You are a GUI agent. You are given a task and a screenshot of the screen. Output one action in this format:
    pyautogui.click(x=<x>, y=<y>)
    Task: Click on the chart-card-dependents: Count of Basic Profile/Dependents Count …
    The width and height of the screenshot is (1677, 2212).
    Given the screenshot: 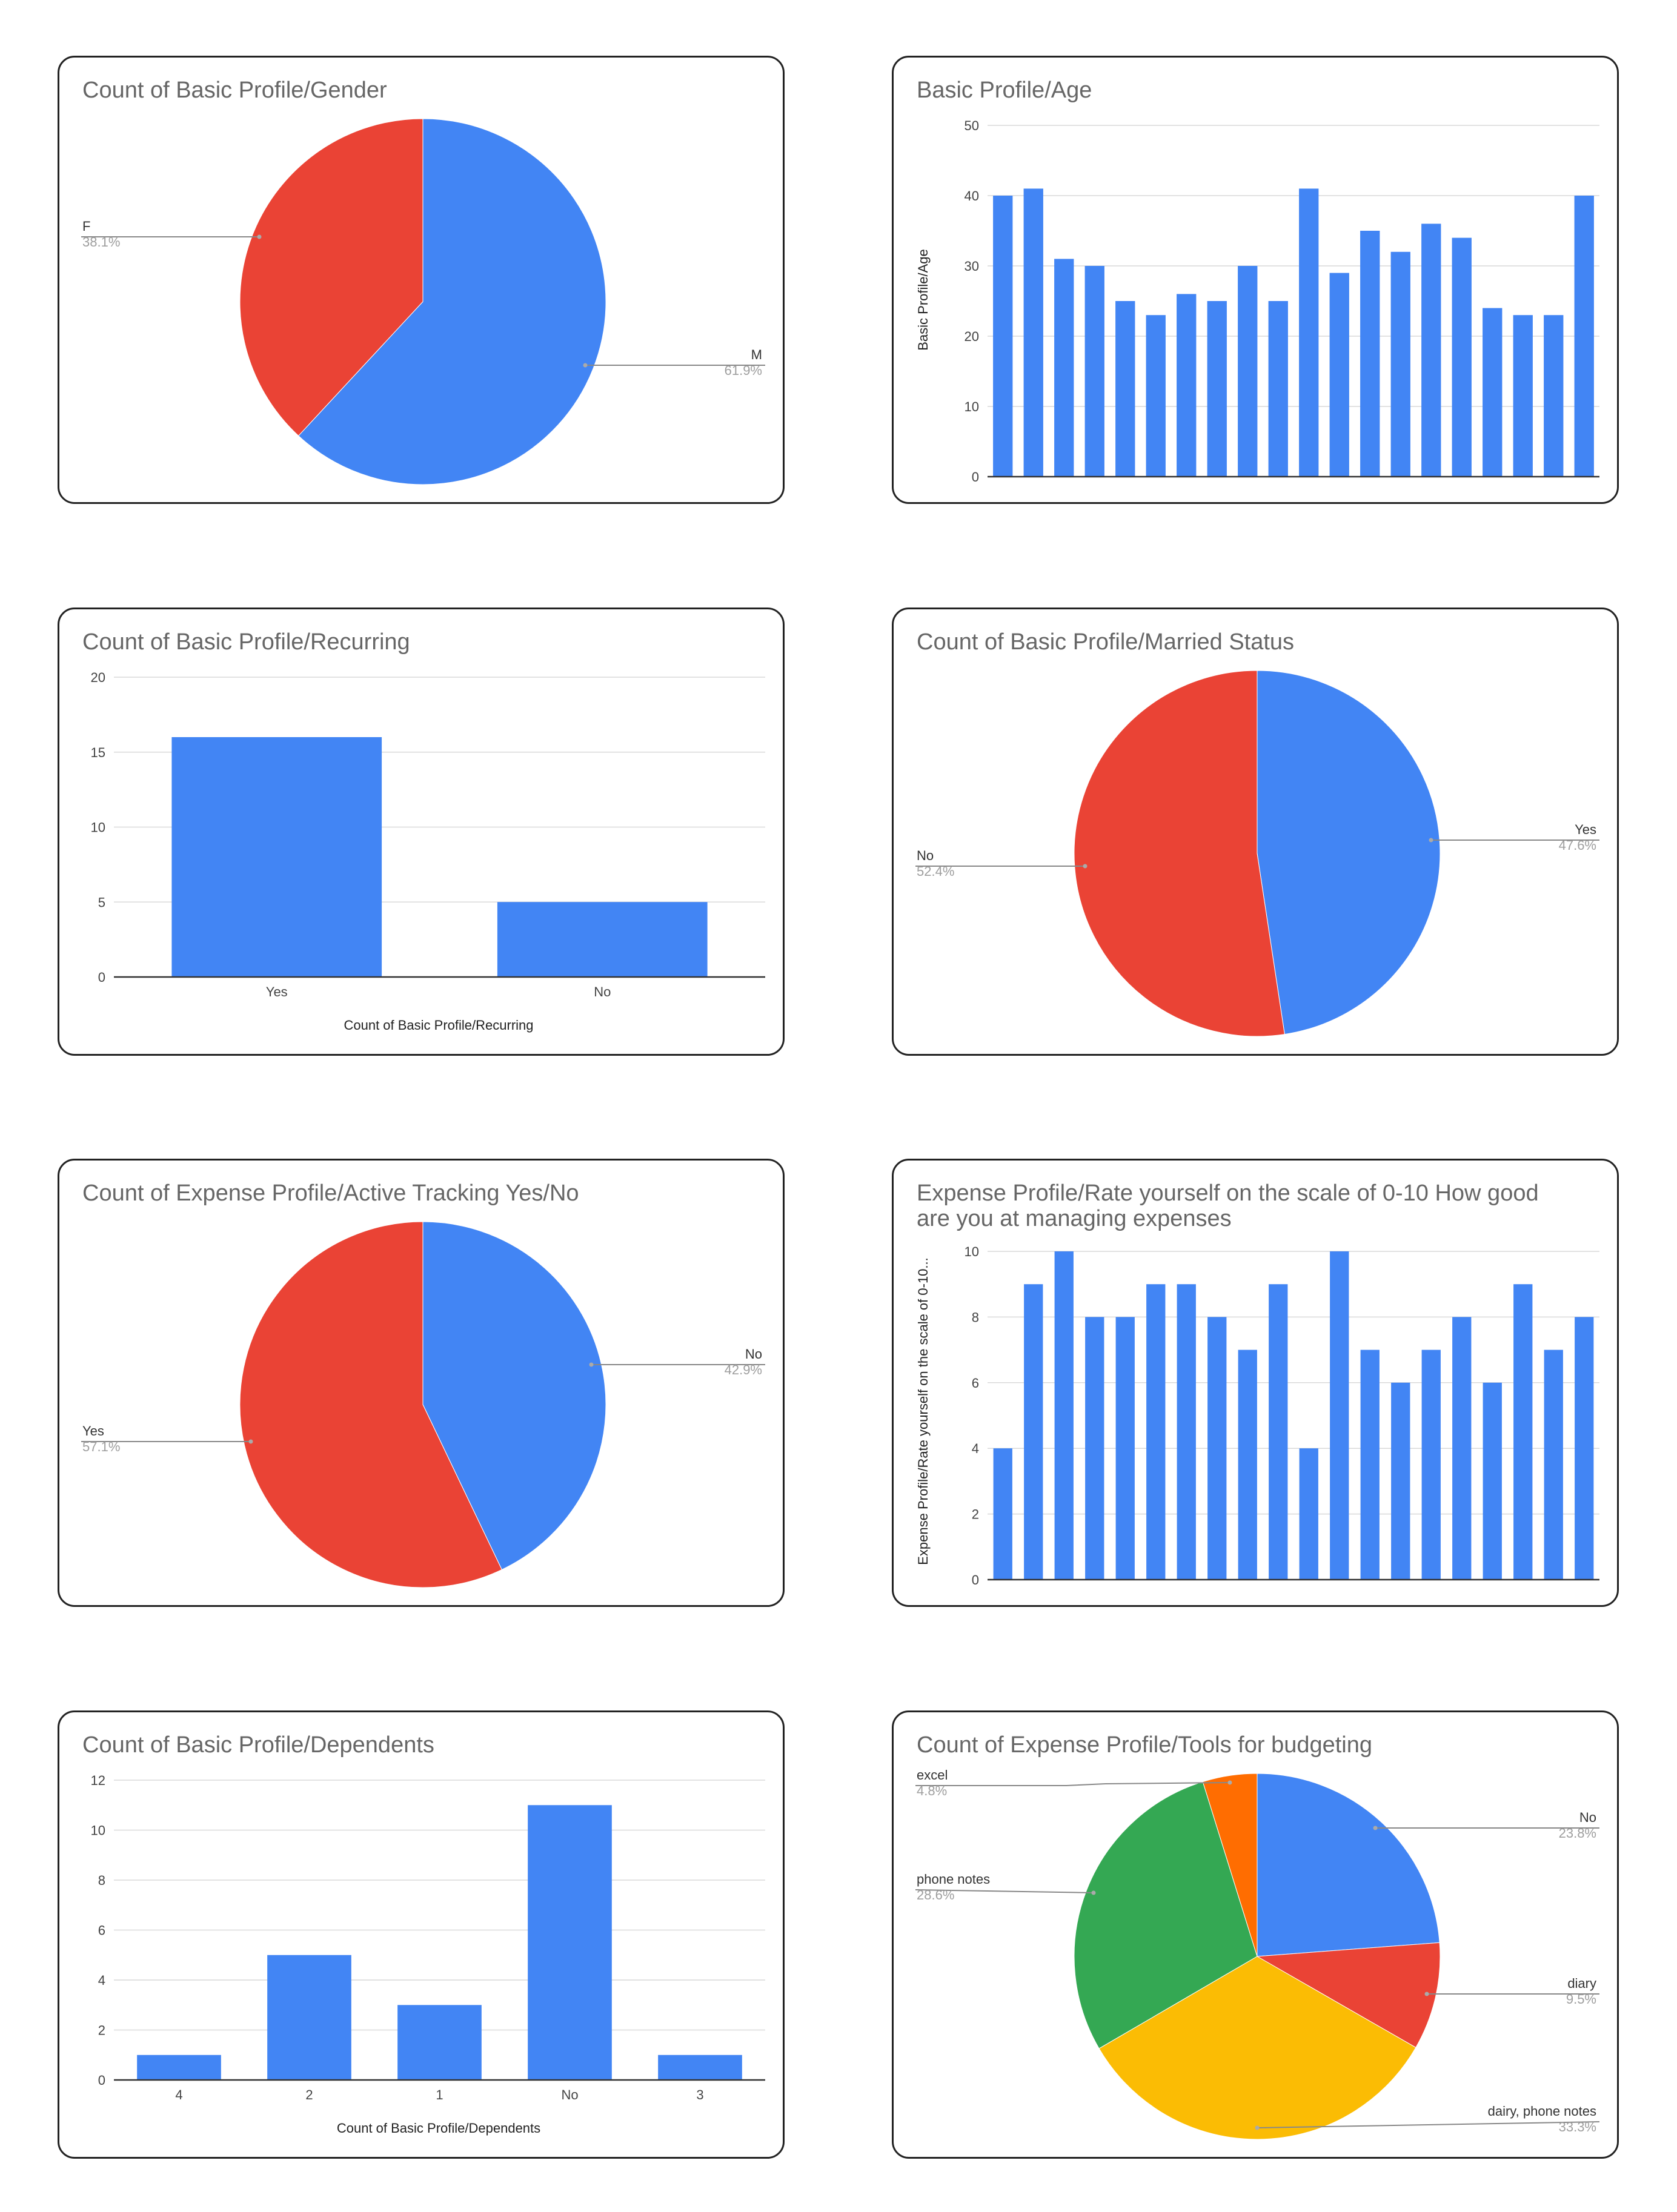 What is the action you would take?
    pyautogui.click(x=421, y=1934)
    